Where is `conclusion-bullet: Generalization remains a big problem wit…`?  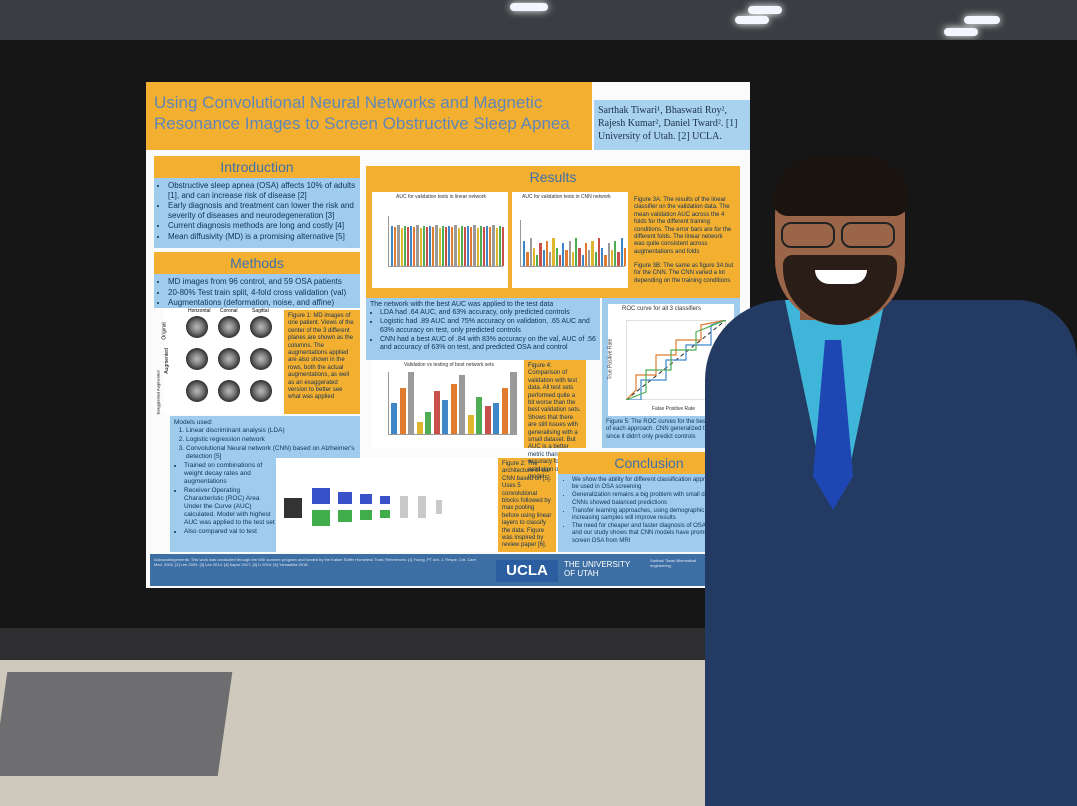
conclusion-bullet: Generalization remains a big problem wit… is located at coordinates (654, 499).